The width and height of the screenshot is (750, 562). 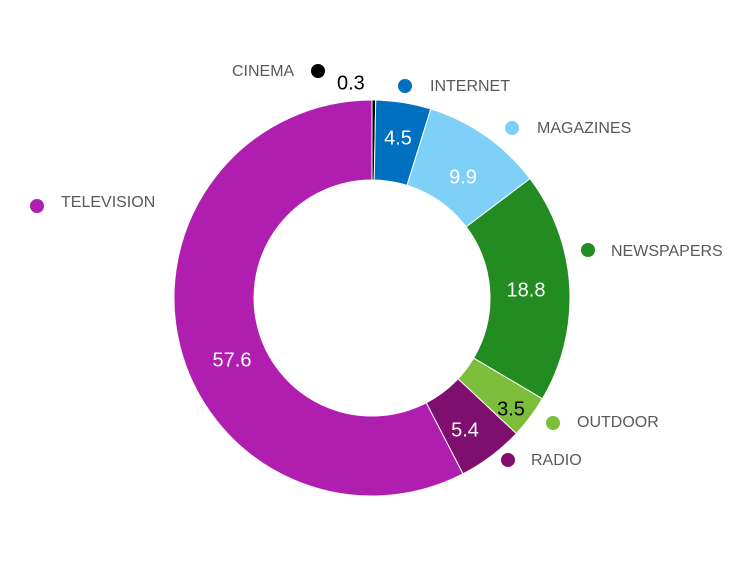 What do you see at coordinates (232, 360) in the screenshot?
I see `value-label-television: 57.6` at bounding box center [232, 360].